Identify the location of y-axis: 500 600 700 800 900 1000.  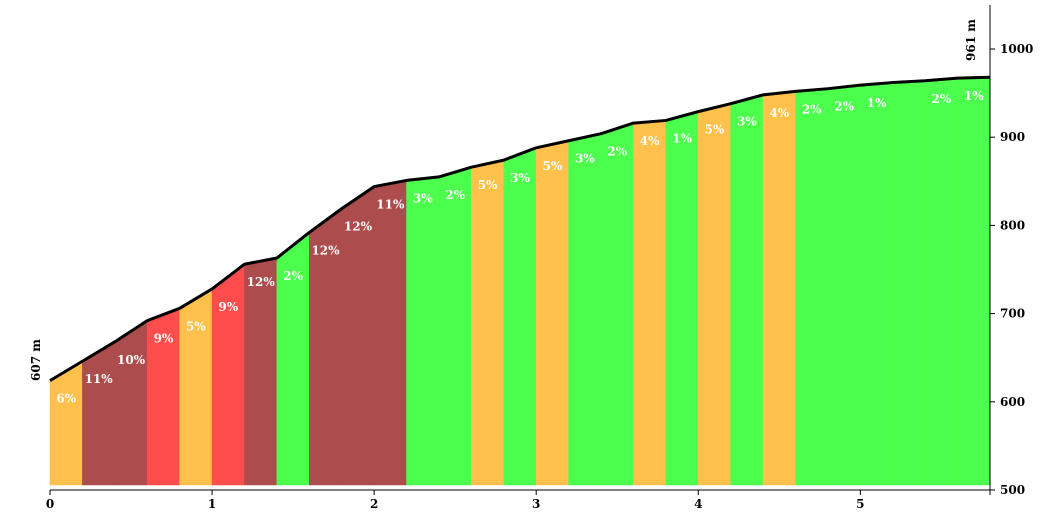
(1011, 251).